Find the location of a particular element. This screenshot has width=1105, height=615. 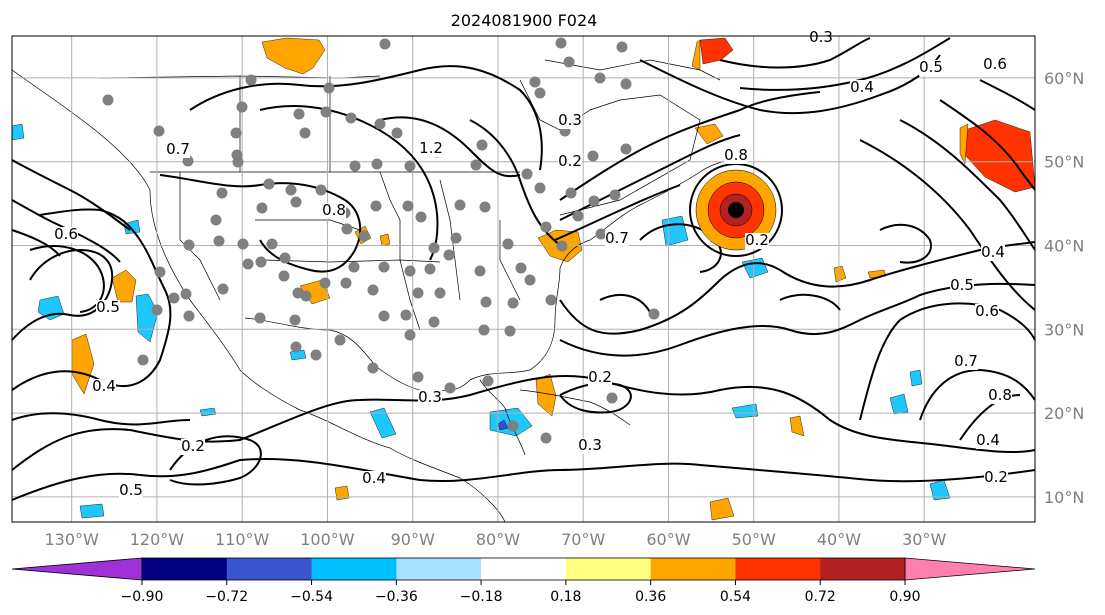

lon-tick-label: 130°W is located at coordinates (71, 539).